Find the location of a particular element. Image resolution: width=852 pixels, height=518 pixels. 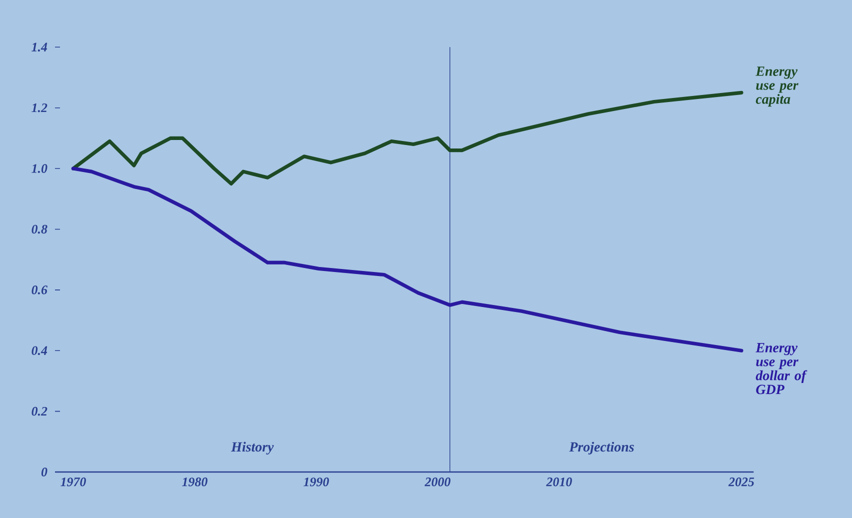

y-tick-label: 1.2 is located at coordinates (40, 107).